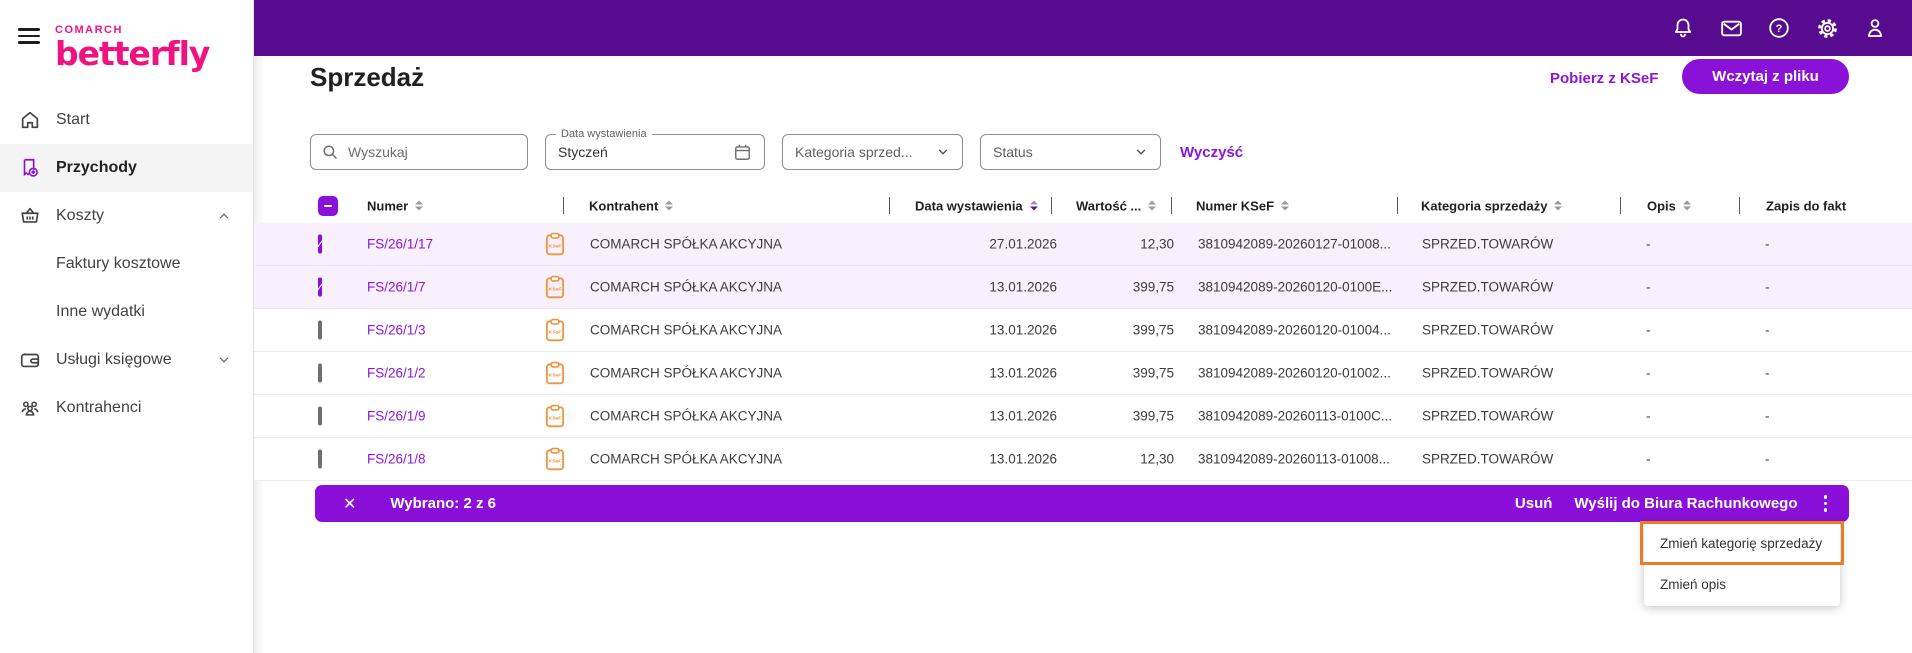 The height and width of the screenshot is (653, 1912). Describe the element at coordinates (1742, 543) in the screenshot. I see `menu-item-change-sales-category: Zmień kategorię sprzedaży` at that location.